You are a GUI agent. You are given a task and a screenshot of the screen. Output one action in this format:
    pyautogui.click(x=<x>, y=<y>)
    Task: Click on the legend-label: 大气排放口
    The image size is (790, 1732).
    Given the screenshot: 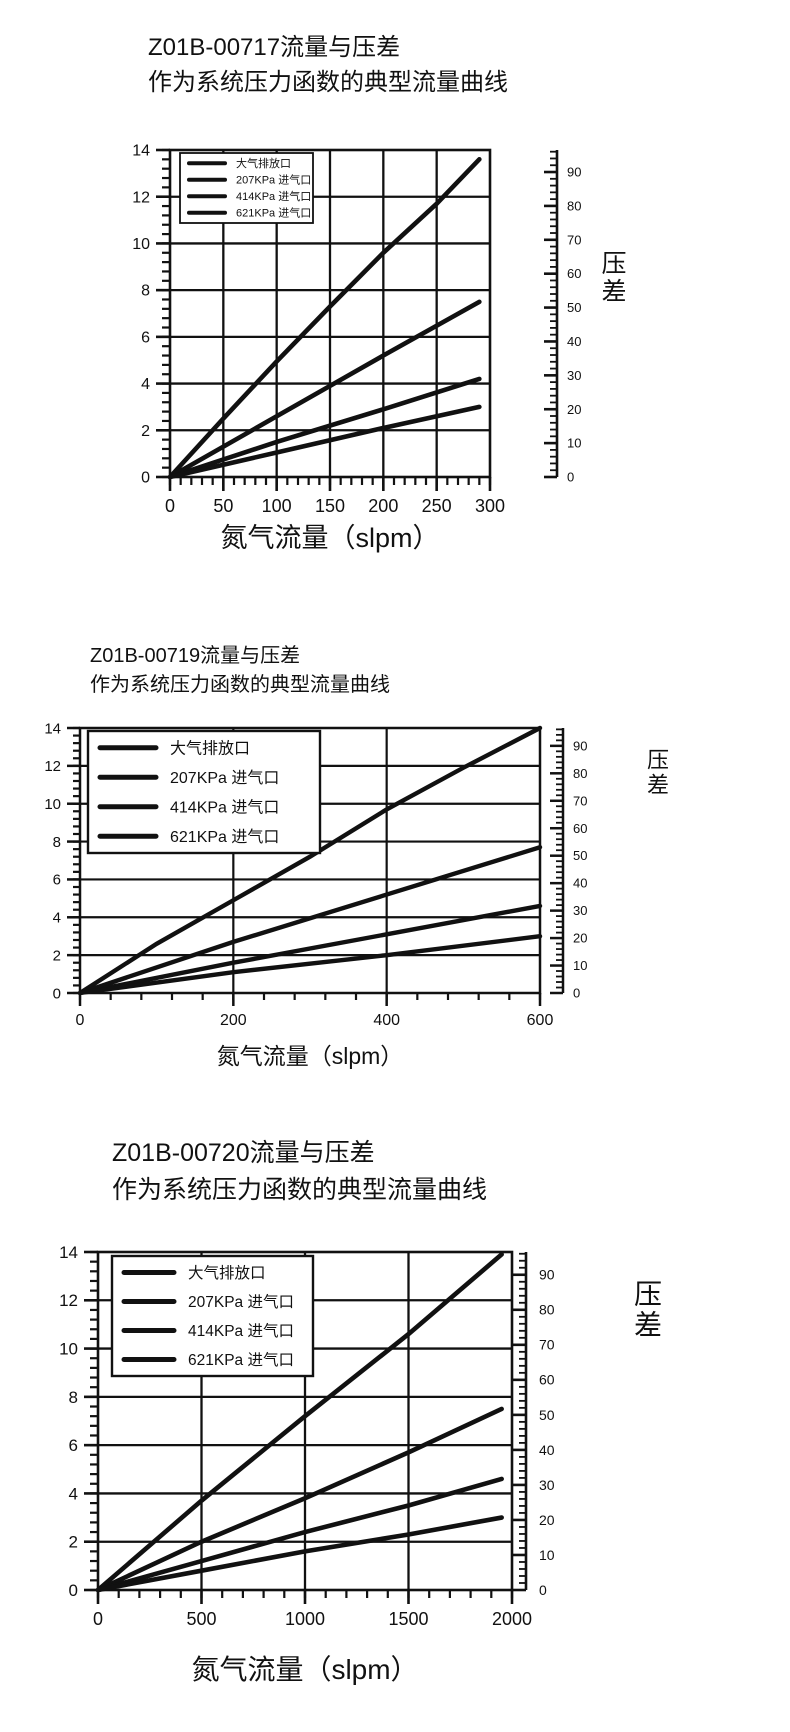 What is the action you would take?
    pyautogui.click(x=210, y=748)
    